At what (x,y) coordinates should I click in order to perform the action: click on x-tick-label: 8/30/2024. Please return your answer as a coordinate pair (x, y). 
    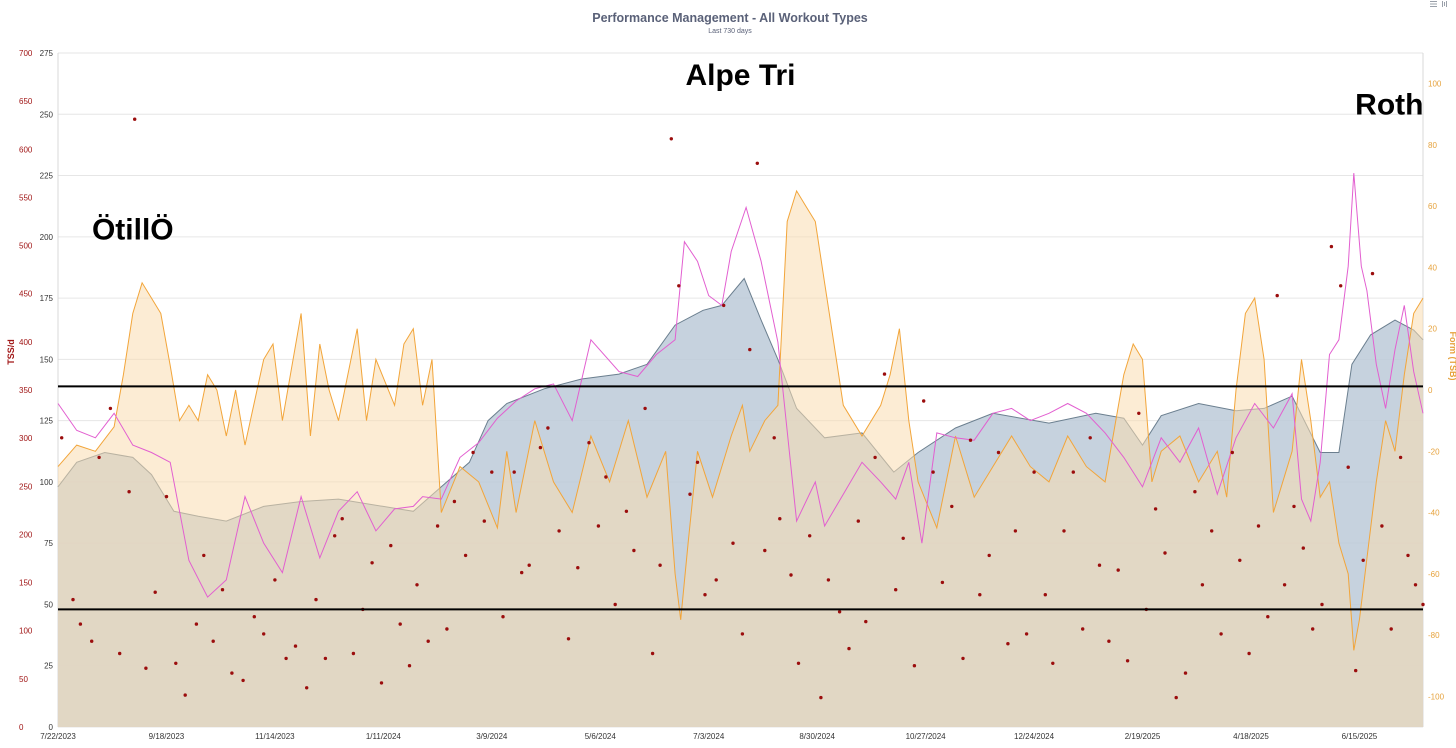
    Looking at the image, I should click on (817, 736).